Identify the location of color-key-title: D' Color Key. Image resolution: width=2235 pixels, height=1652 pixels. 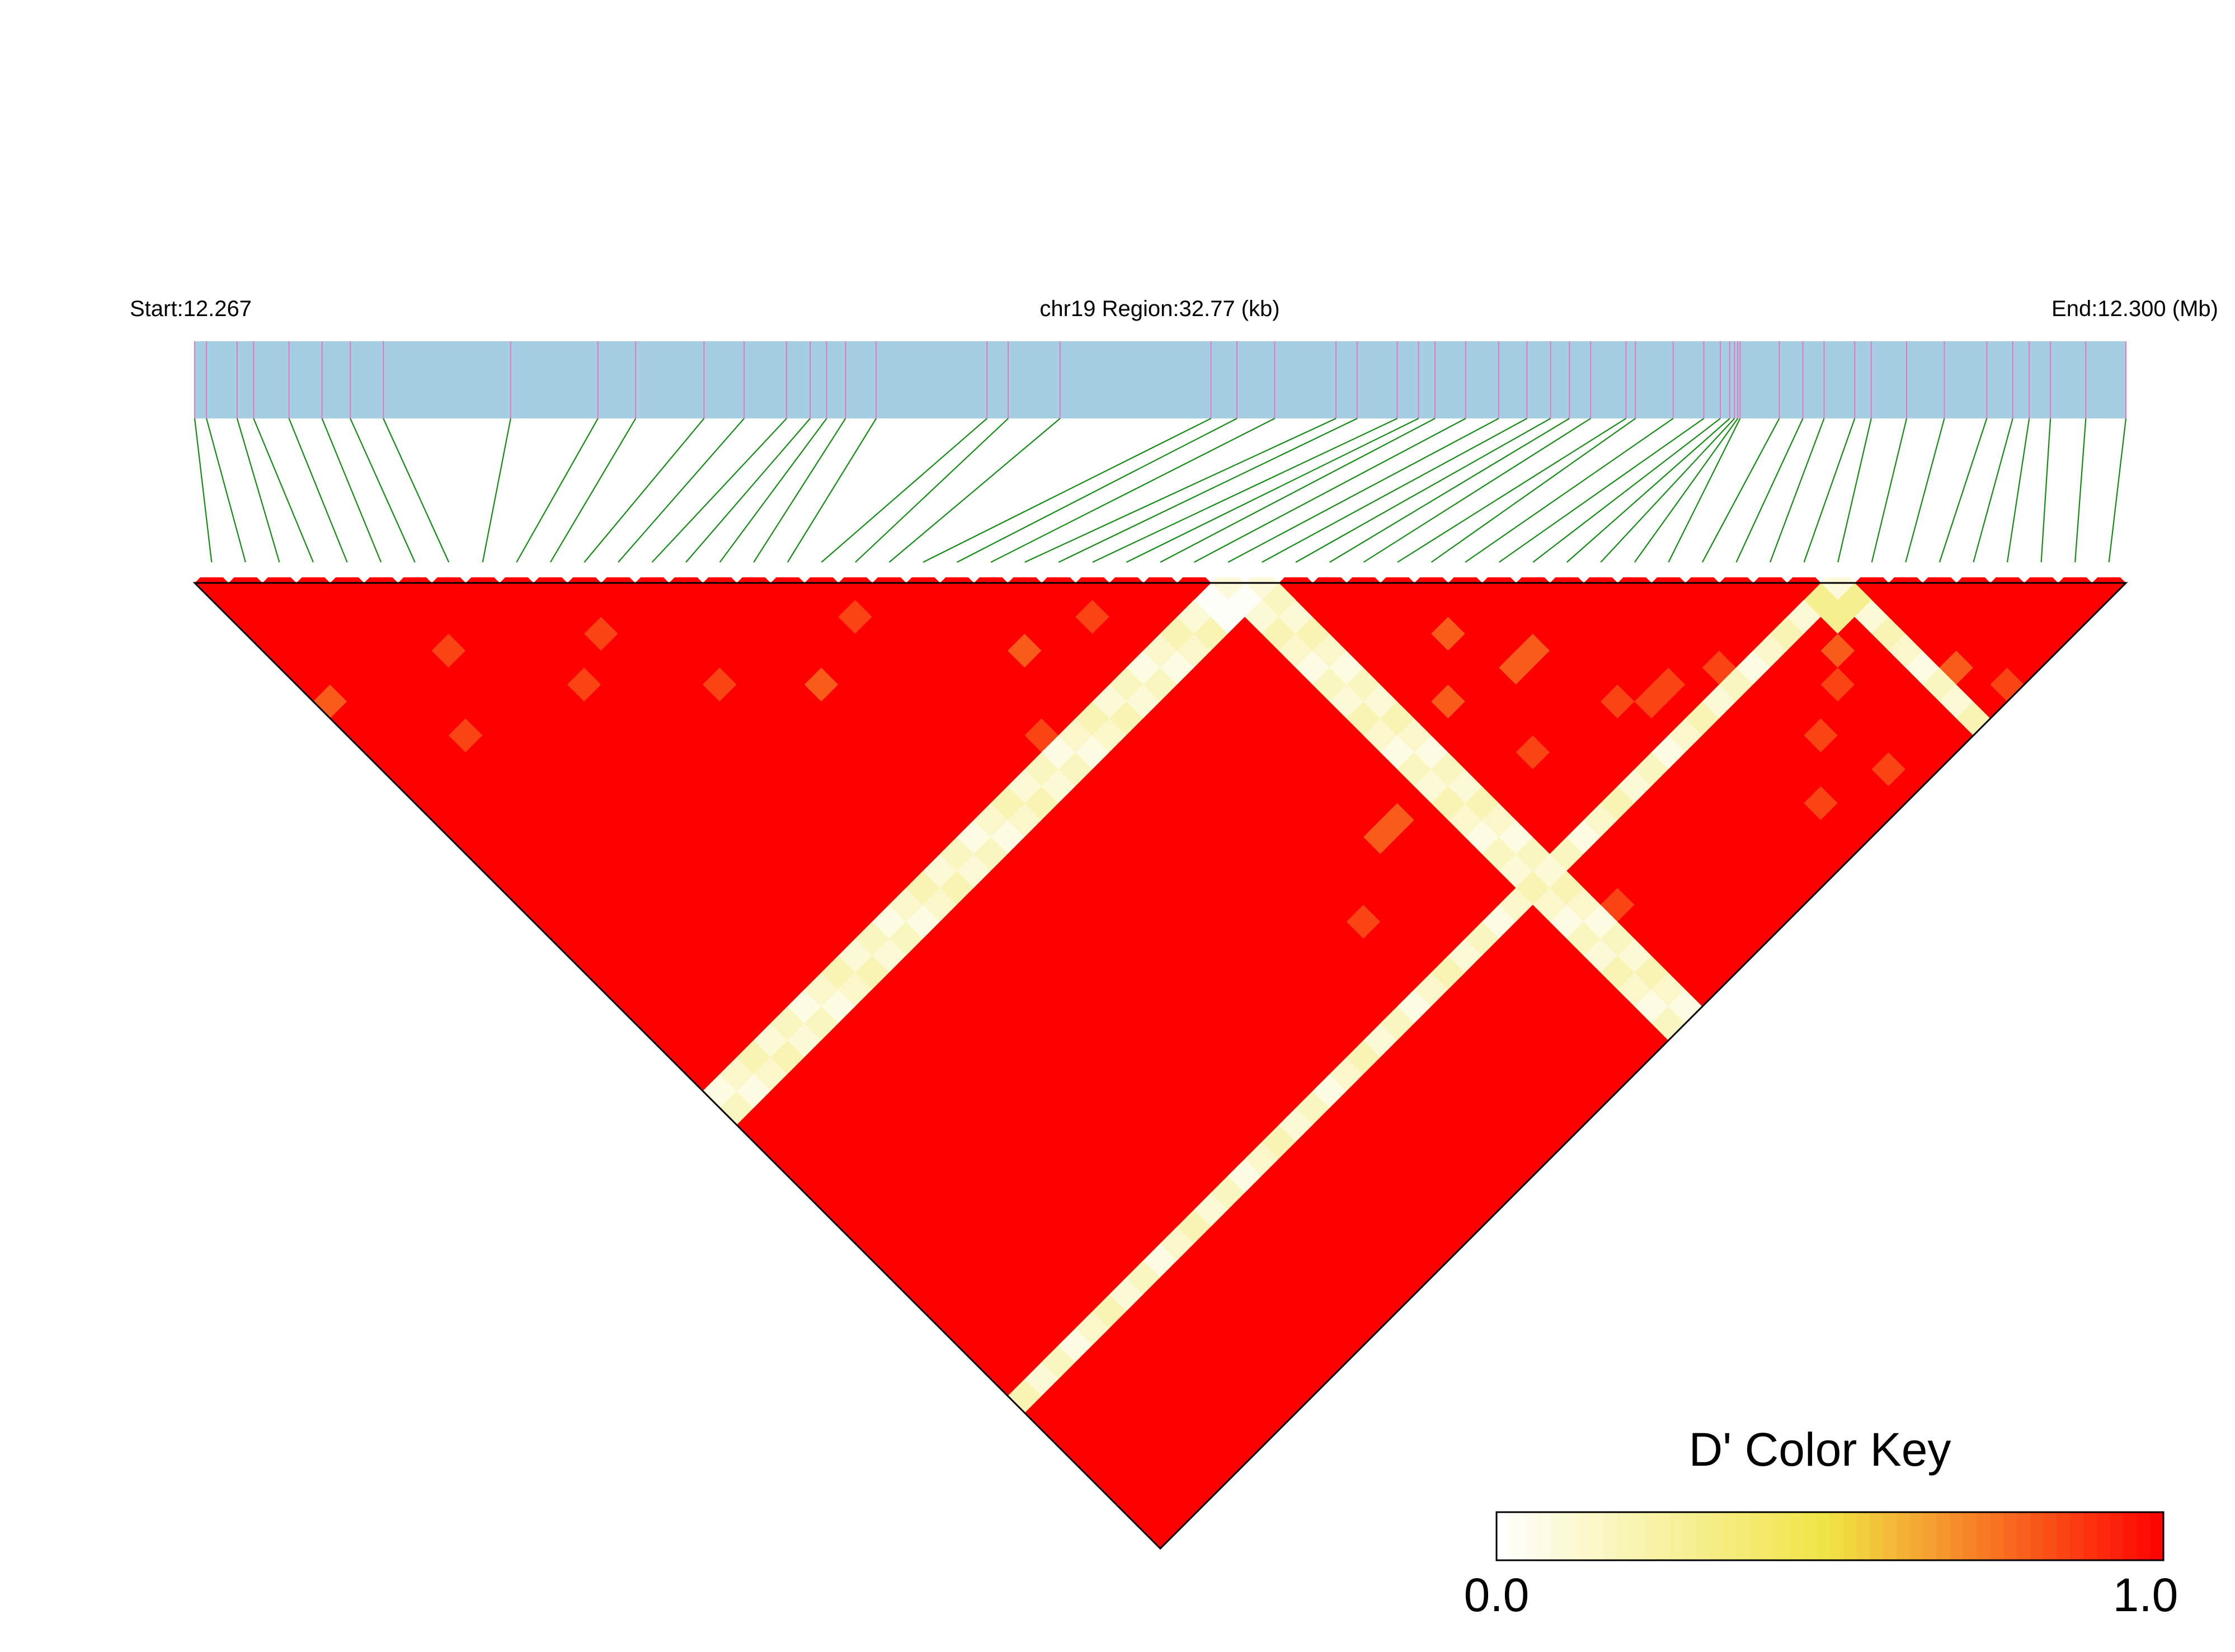
(1820, 1450).